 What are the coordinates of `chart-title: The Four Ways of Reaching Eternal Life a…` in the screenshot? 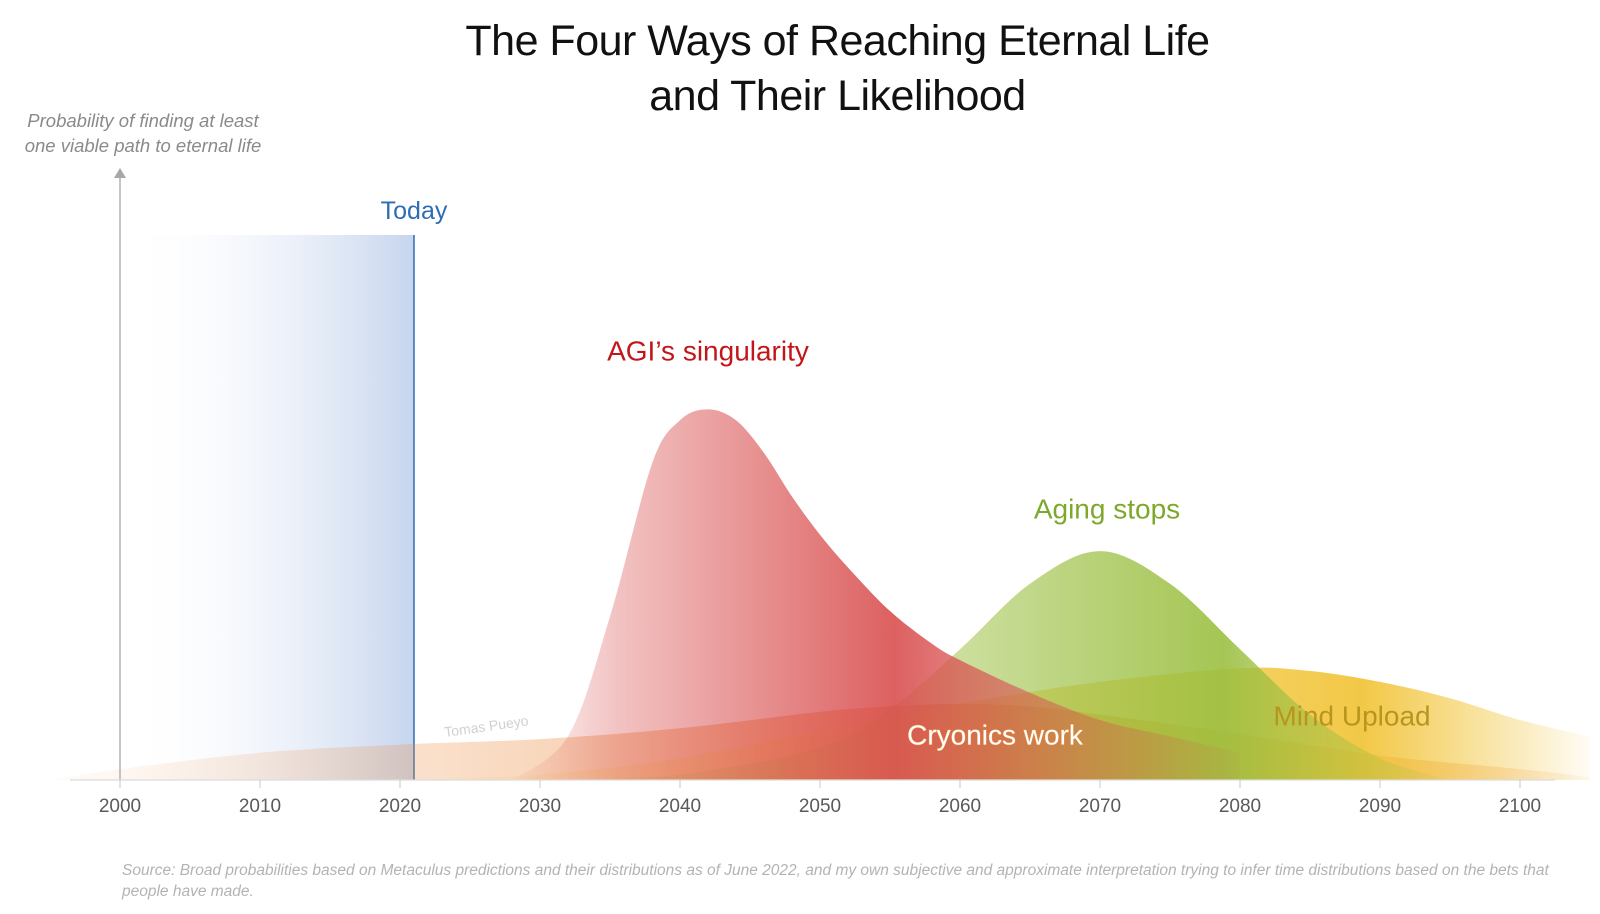 It's located at (837, 69).